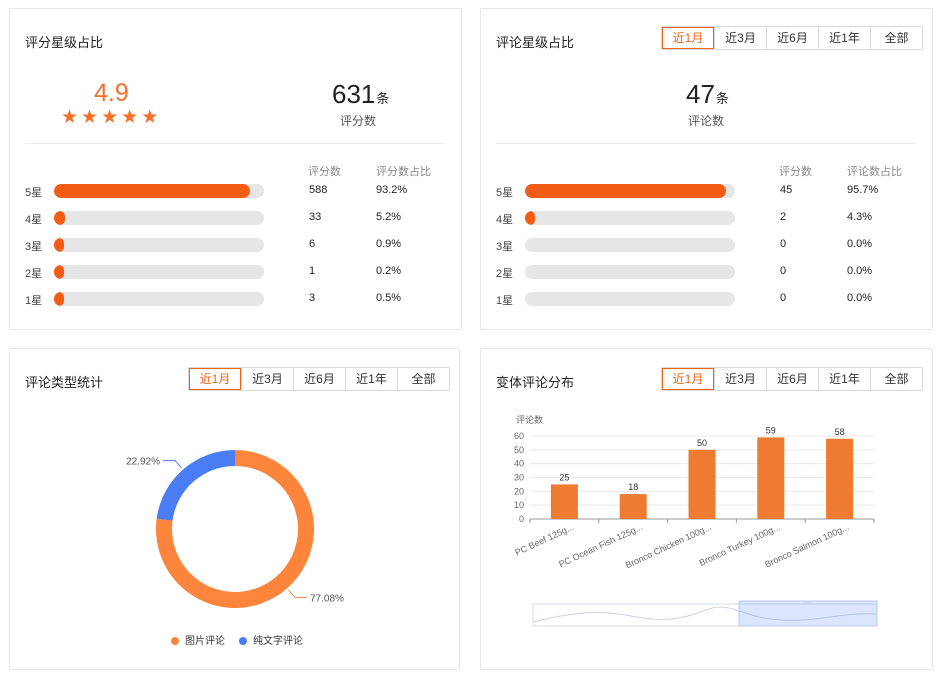 This screenshot has height=676, width=943. I want to click on star-row-pct: 93.2%, so click(392, 190).